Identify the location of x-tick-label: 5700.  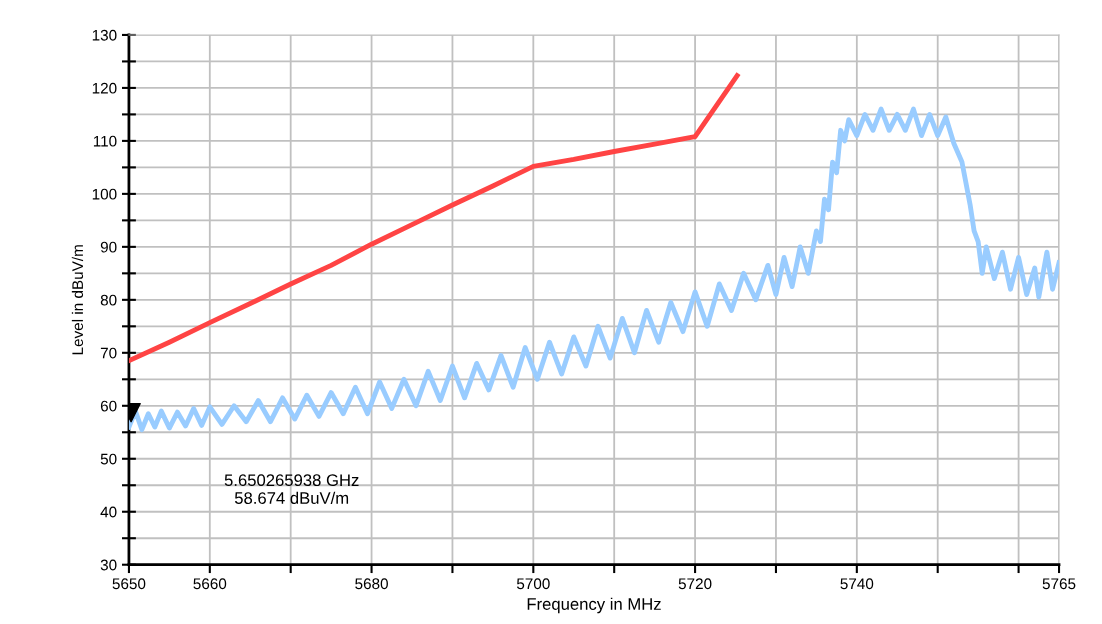
(533, 584).